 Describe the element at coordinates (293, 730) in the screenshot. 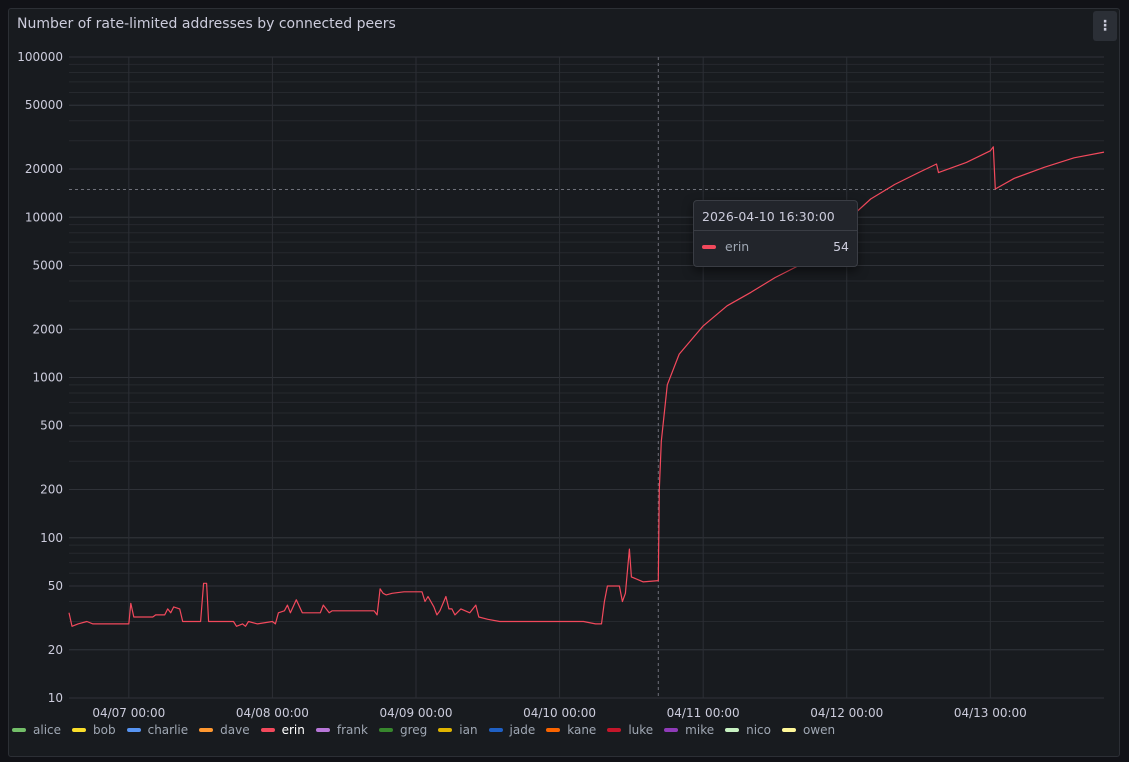

I see `legend-label: erin` at that location.